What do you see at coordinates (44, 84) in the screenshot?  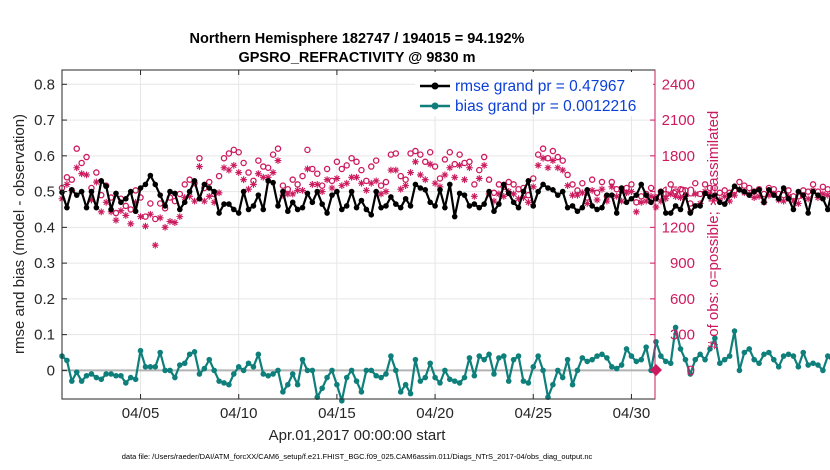 I see `y-tick-label: 0.8` at bounding box center [44, 84].